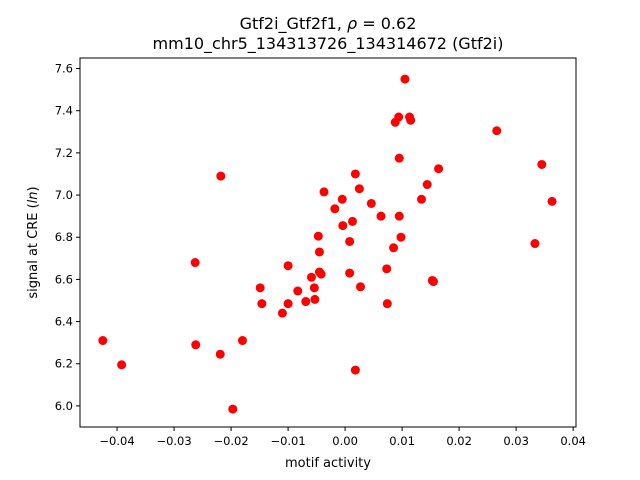 Image resolution: width=640 pixels, height=480 pixels. I want to click on x-tick-label: 0.04, so click(573, 441).